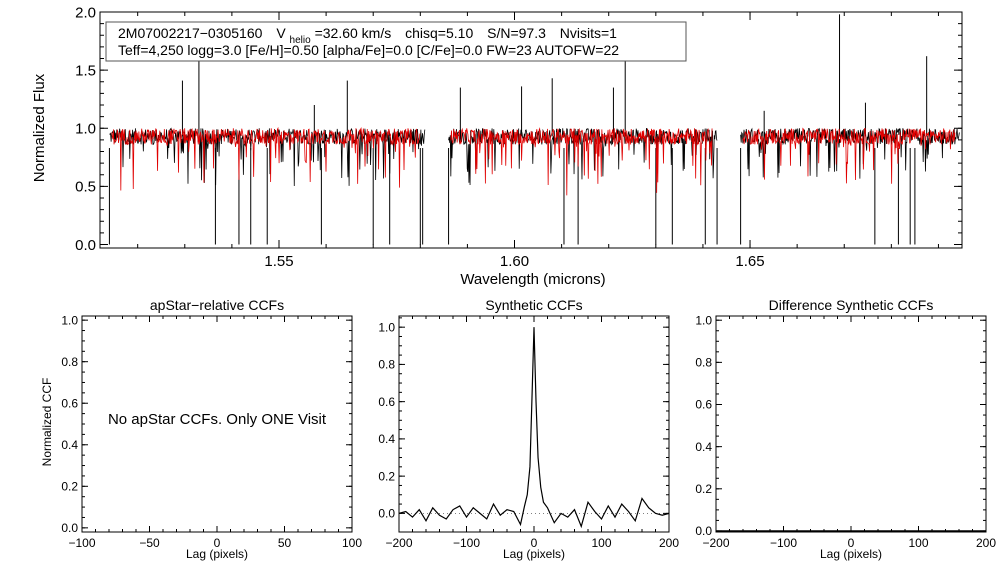 The height and width of the screenshot is (576, 1008). What do you see at coordinates (439, 33) in the screenshot?
I see `legend-chisq: chisq=5.10` at bounding box center [439, 33].